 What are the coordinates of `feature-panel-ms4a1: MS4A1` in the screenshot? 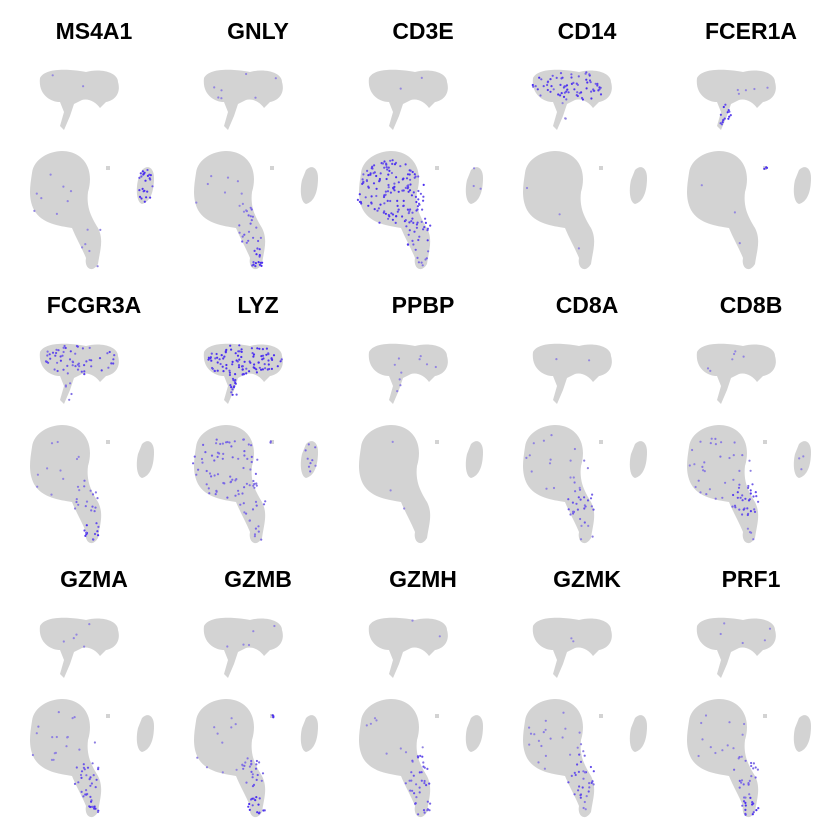 It's located at (94, 139).